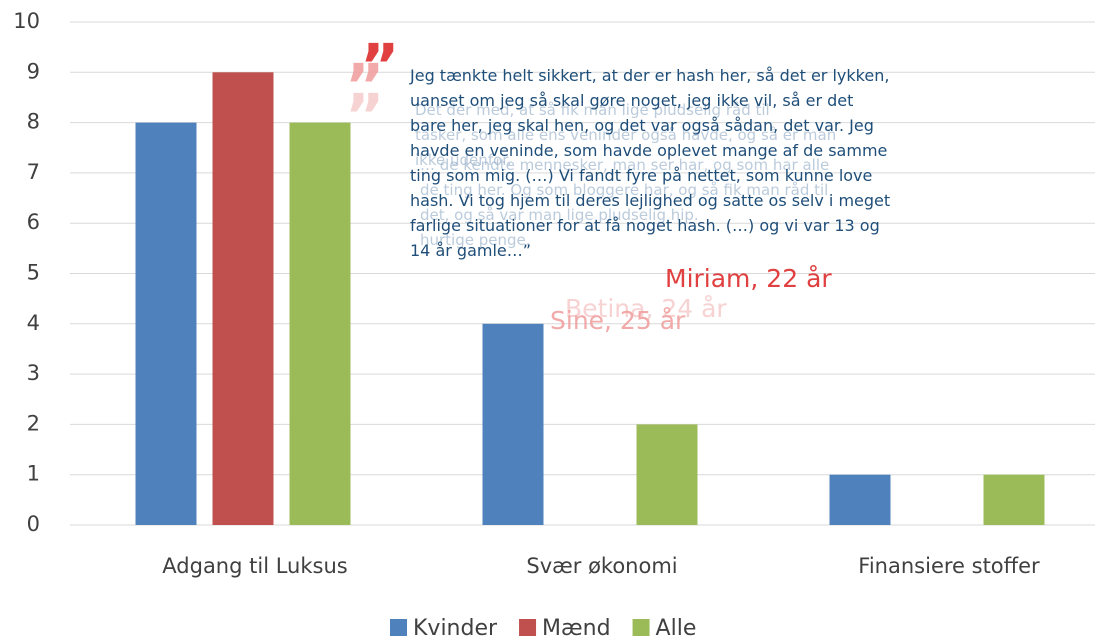 The image size is (1105, 641). What do you see at coordinates (676, 628) in the screenshot?
I see `legend-label: Alle` at bounding box center [676, 628].